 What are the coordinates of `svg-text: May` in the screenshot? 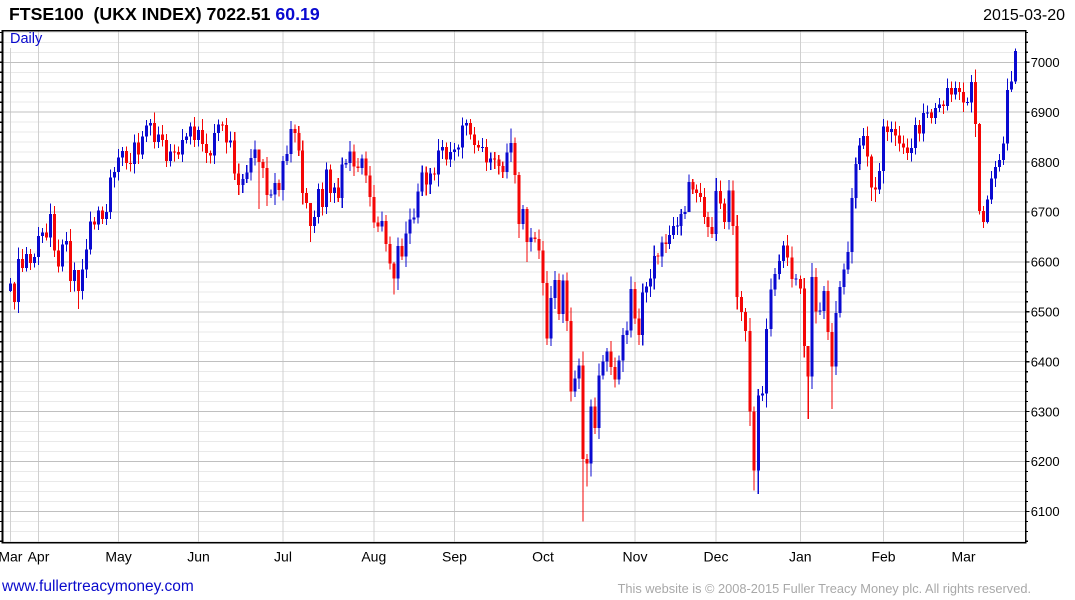 It's located at (118, 557).